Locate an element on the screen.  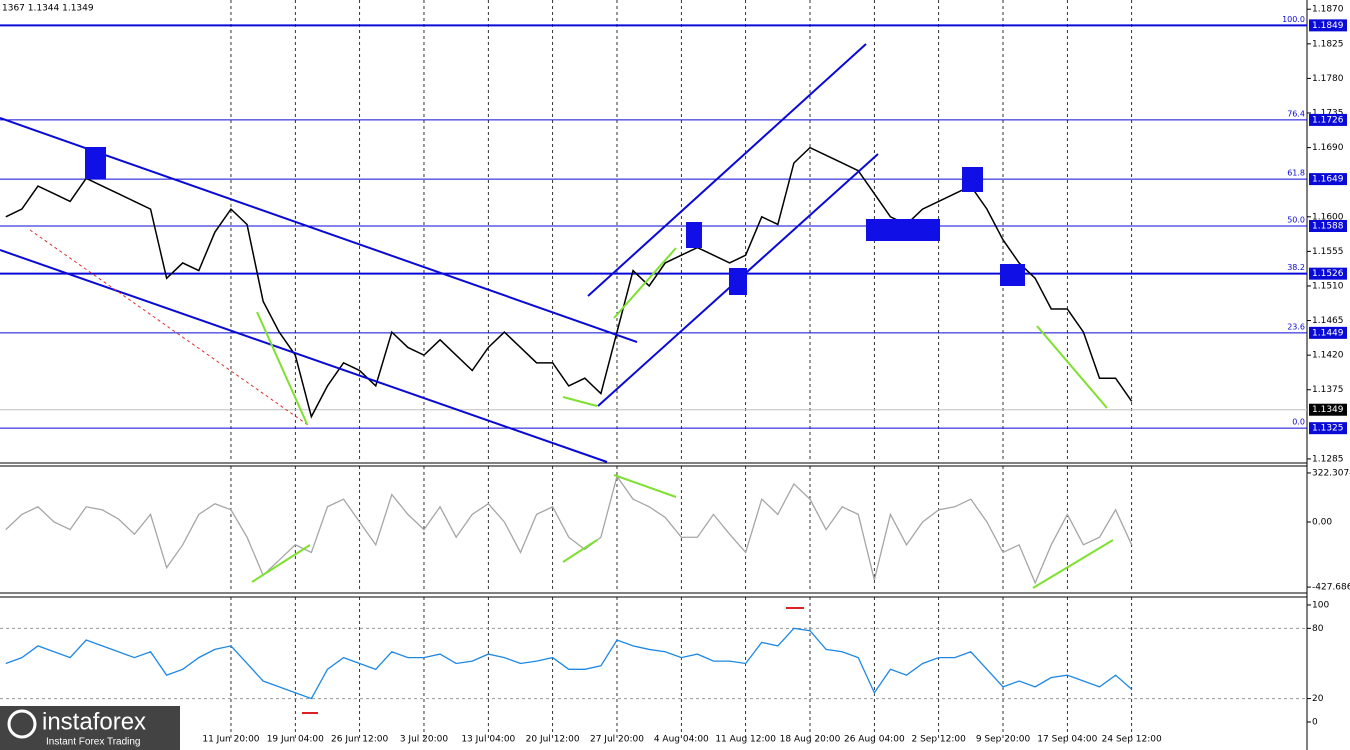
x-tick-label: 20 Jul 12:00 is located at coordinates (553, 740).